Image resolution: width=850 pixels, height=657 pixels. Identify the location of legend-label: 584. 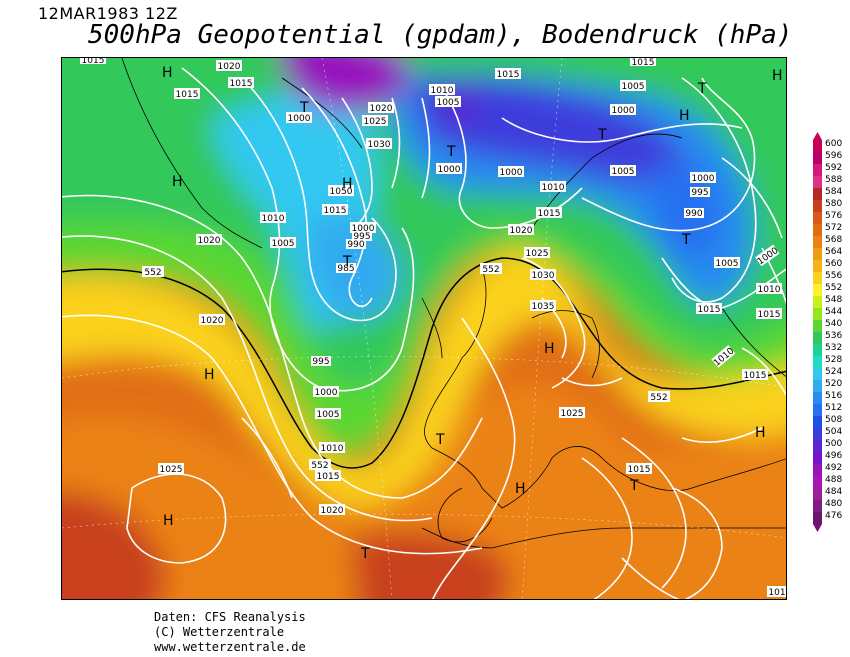
(833, 192).